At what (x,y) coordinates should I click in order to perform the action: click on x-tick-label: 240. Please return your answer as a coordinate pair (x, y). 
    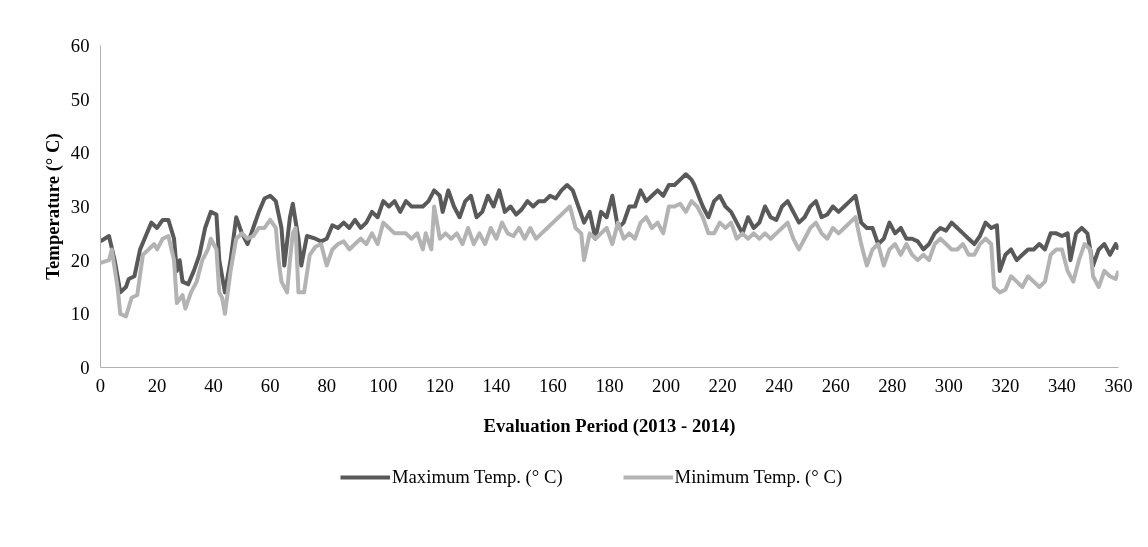
    Looking at the image, I should click on (779, 385).